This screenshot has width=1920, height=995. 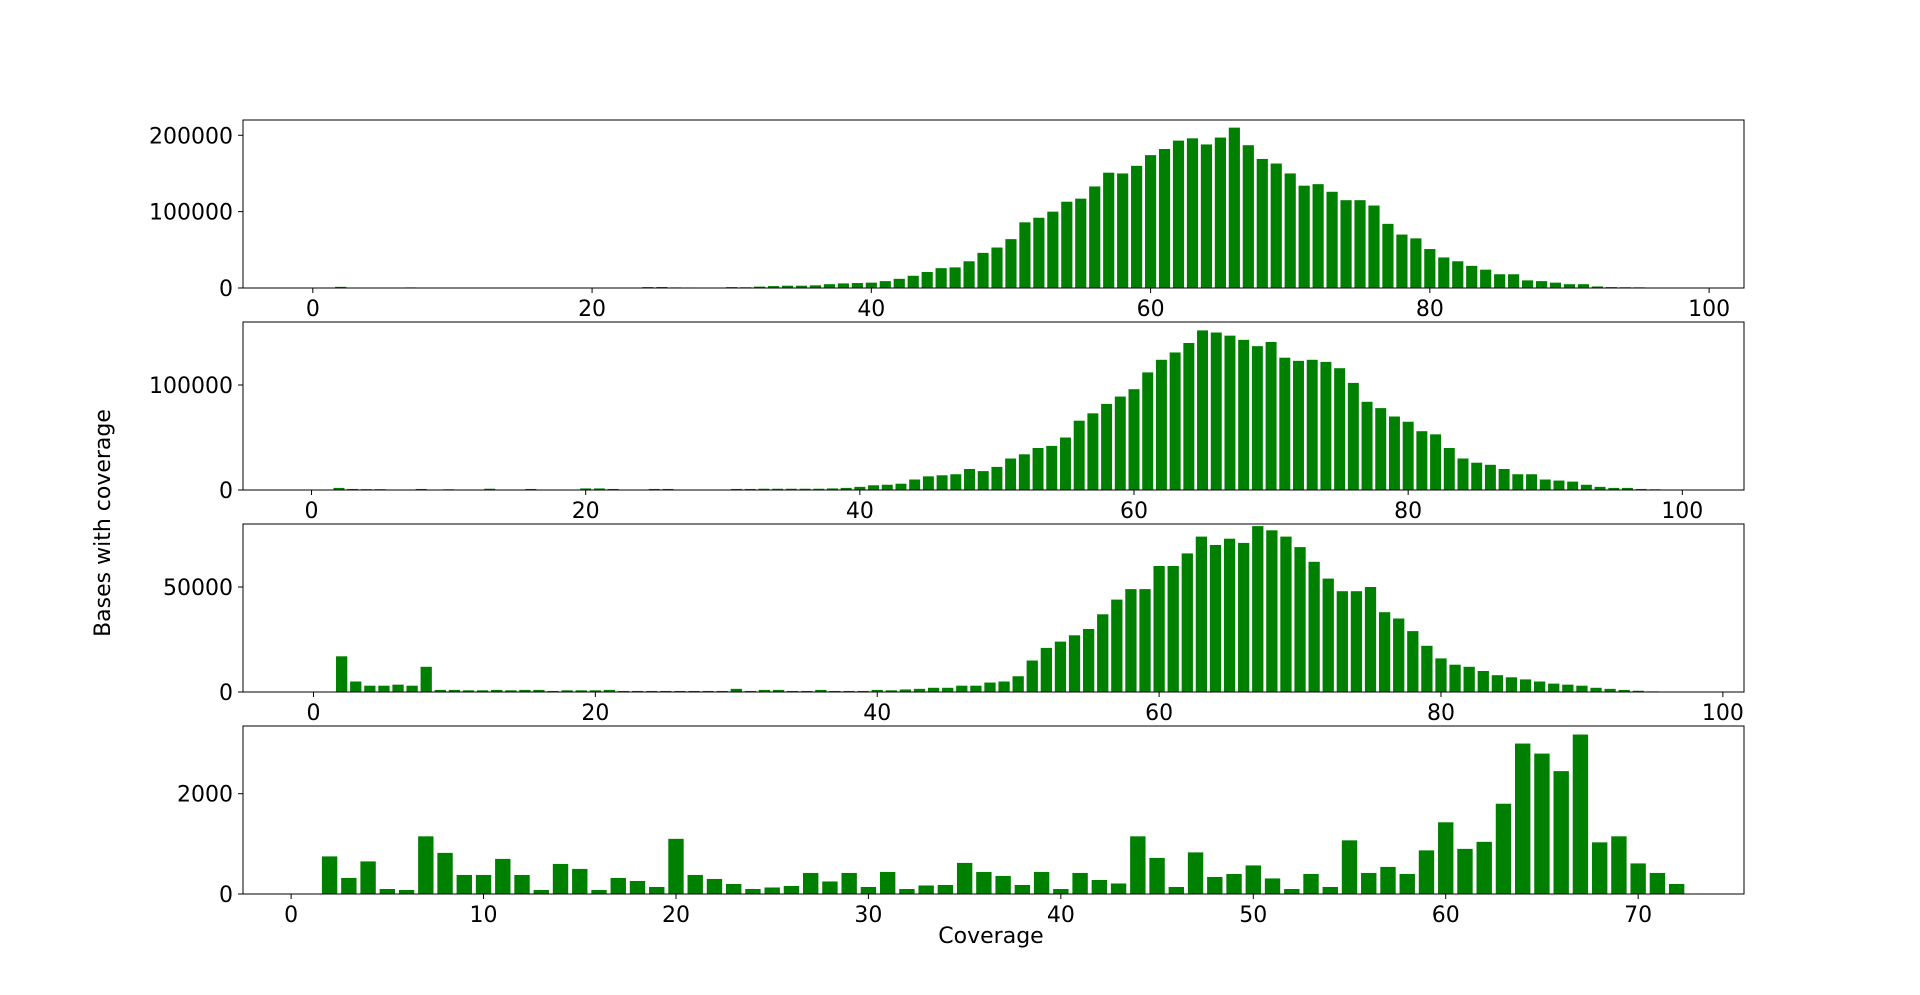 I want to click on x-tick-label: 30, so click(x=868, y=915).